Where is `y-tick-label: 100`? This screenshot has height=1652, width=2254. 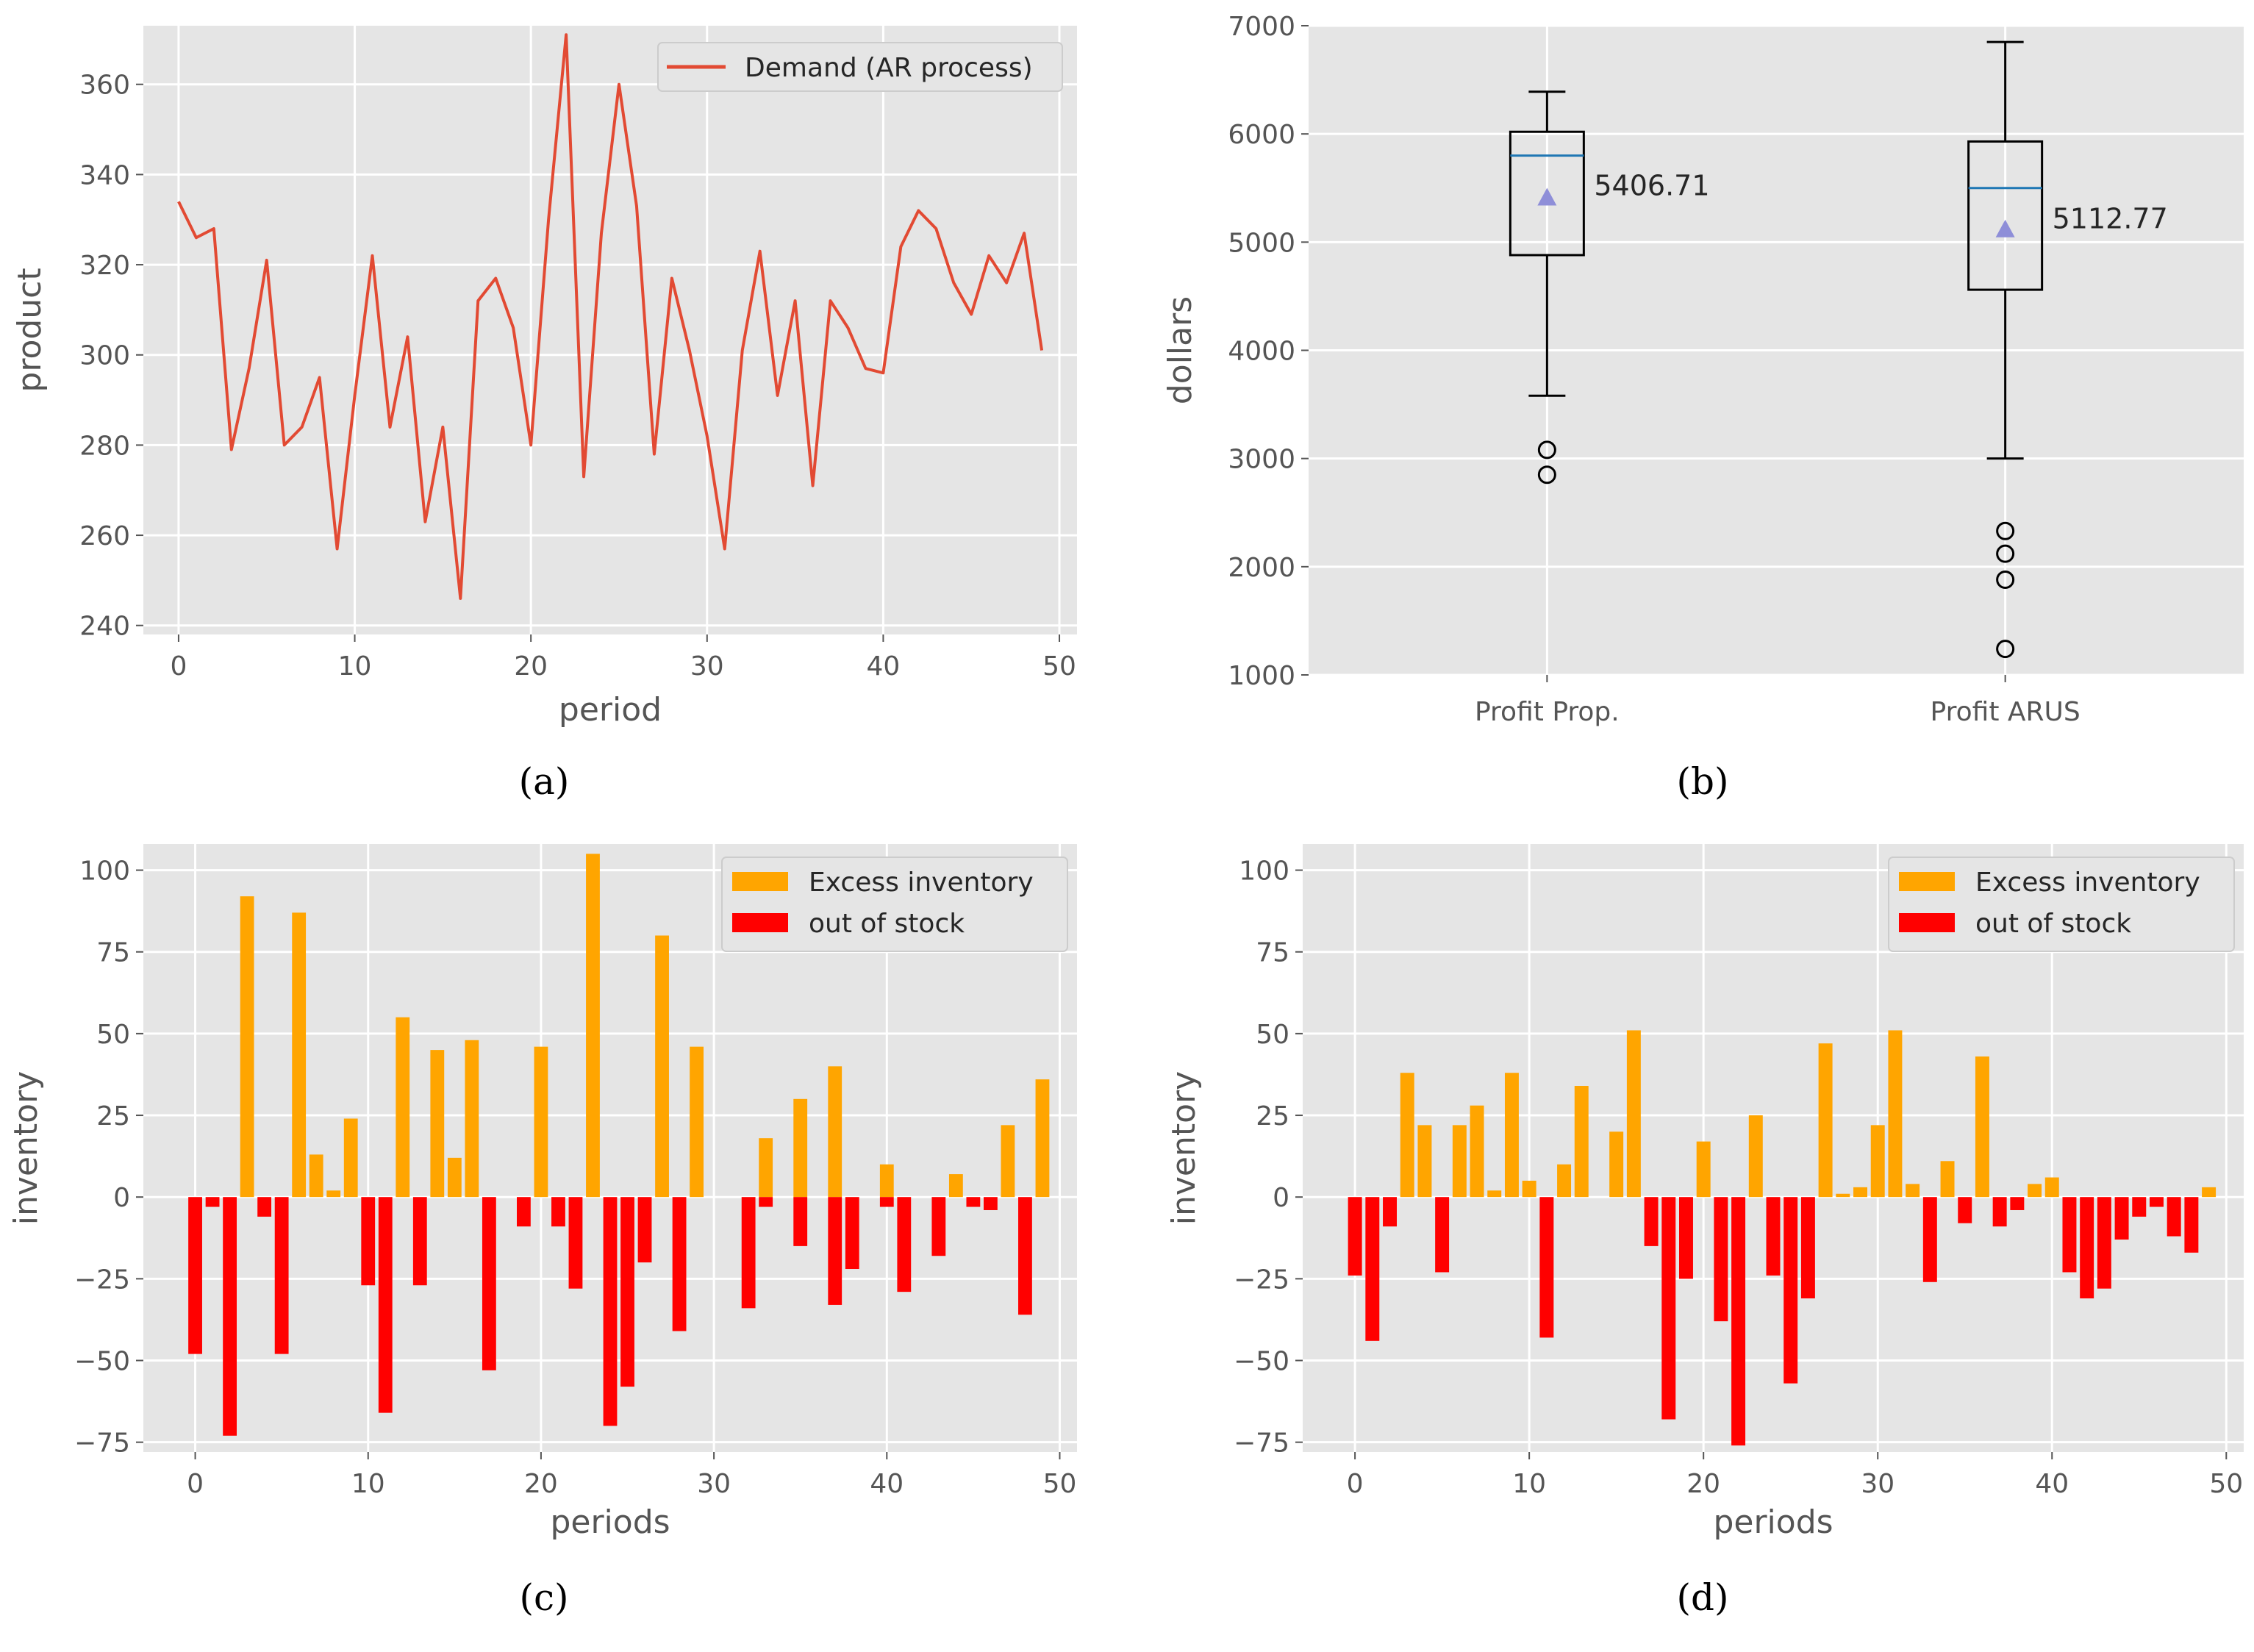
y-tick-label: 100 is located at coordinates (104, 872).